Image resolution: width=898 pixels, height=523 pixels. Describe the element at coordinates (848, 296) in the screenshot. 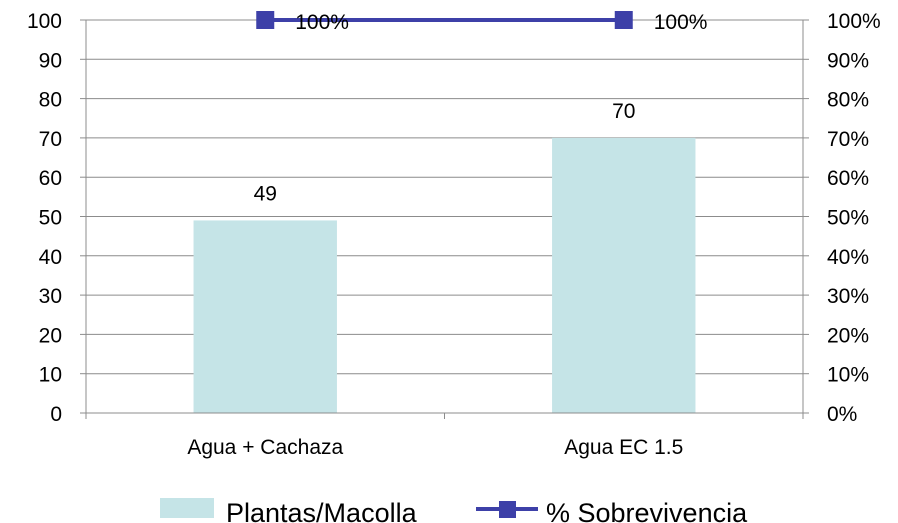

I see `right-tick-label: 30%` at that location.